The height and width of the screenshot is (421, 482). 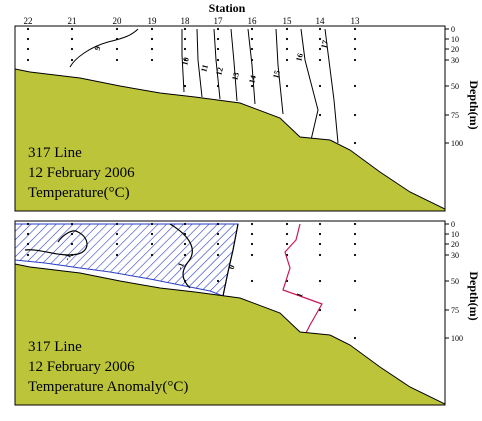 What do you see at coordinates (321, 21) in the screenshot?
I see `station-label-14: 14` at bounding box center [321, 21].